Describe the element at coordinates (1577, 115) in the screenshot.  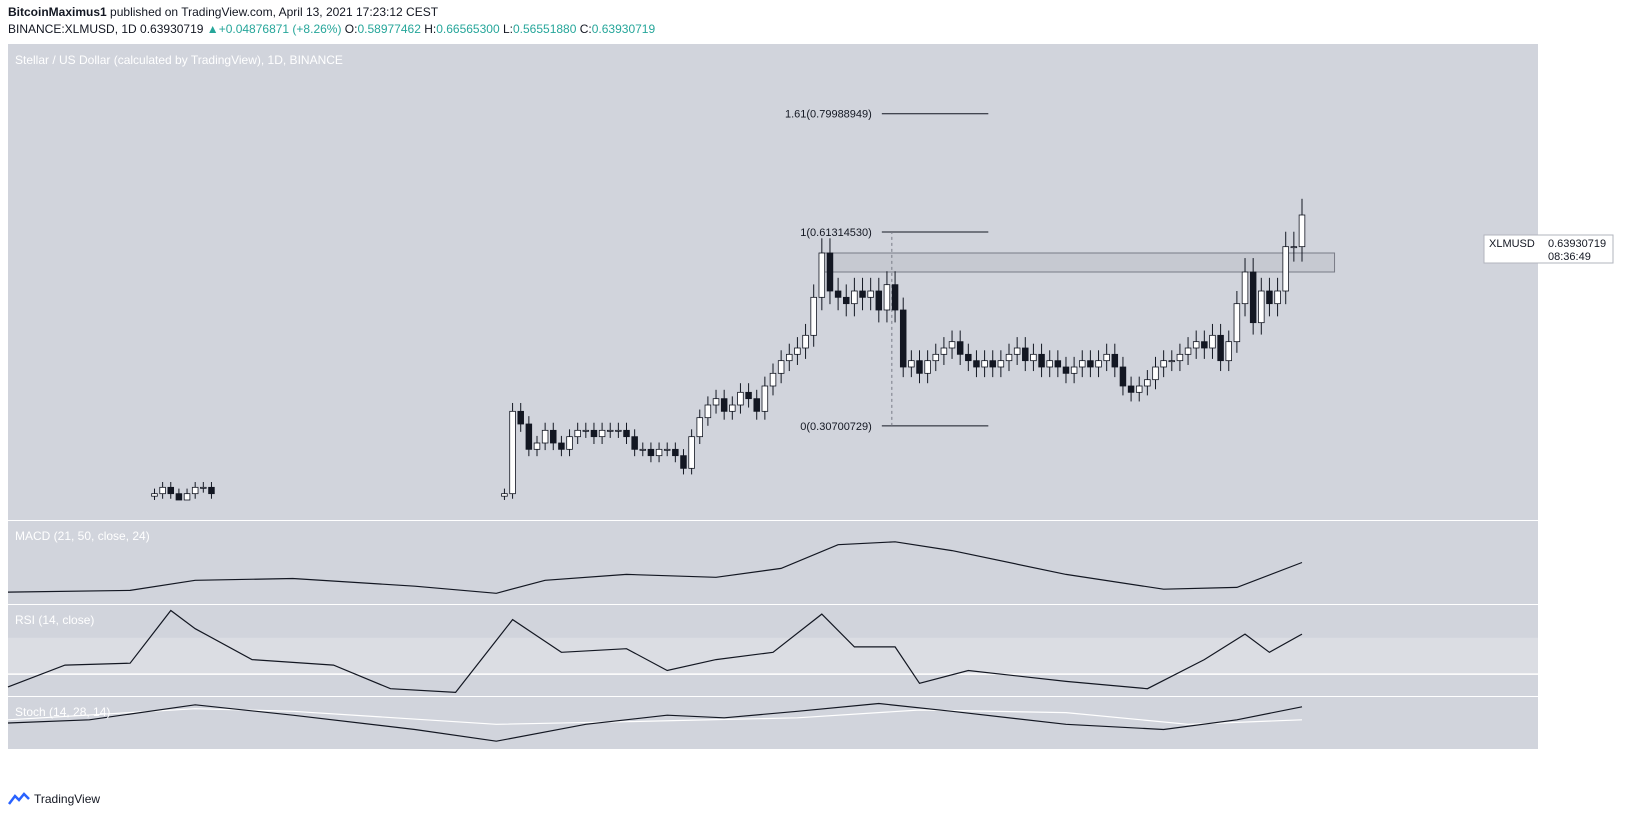
I see `price-tick-label: 0.80000000` at that location.